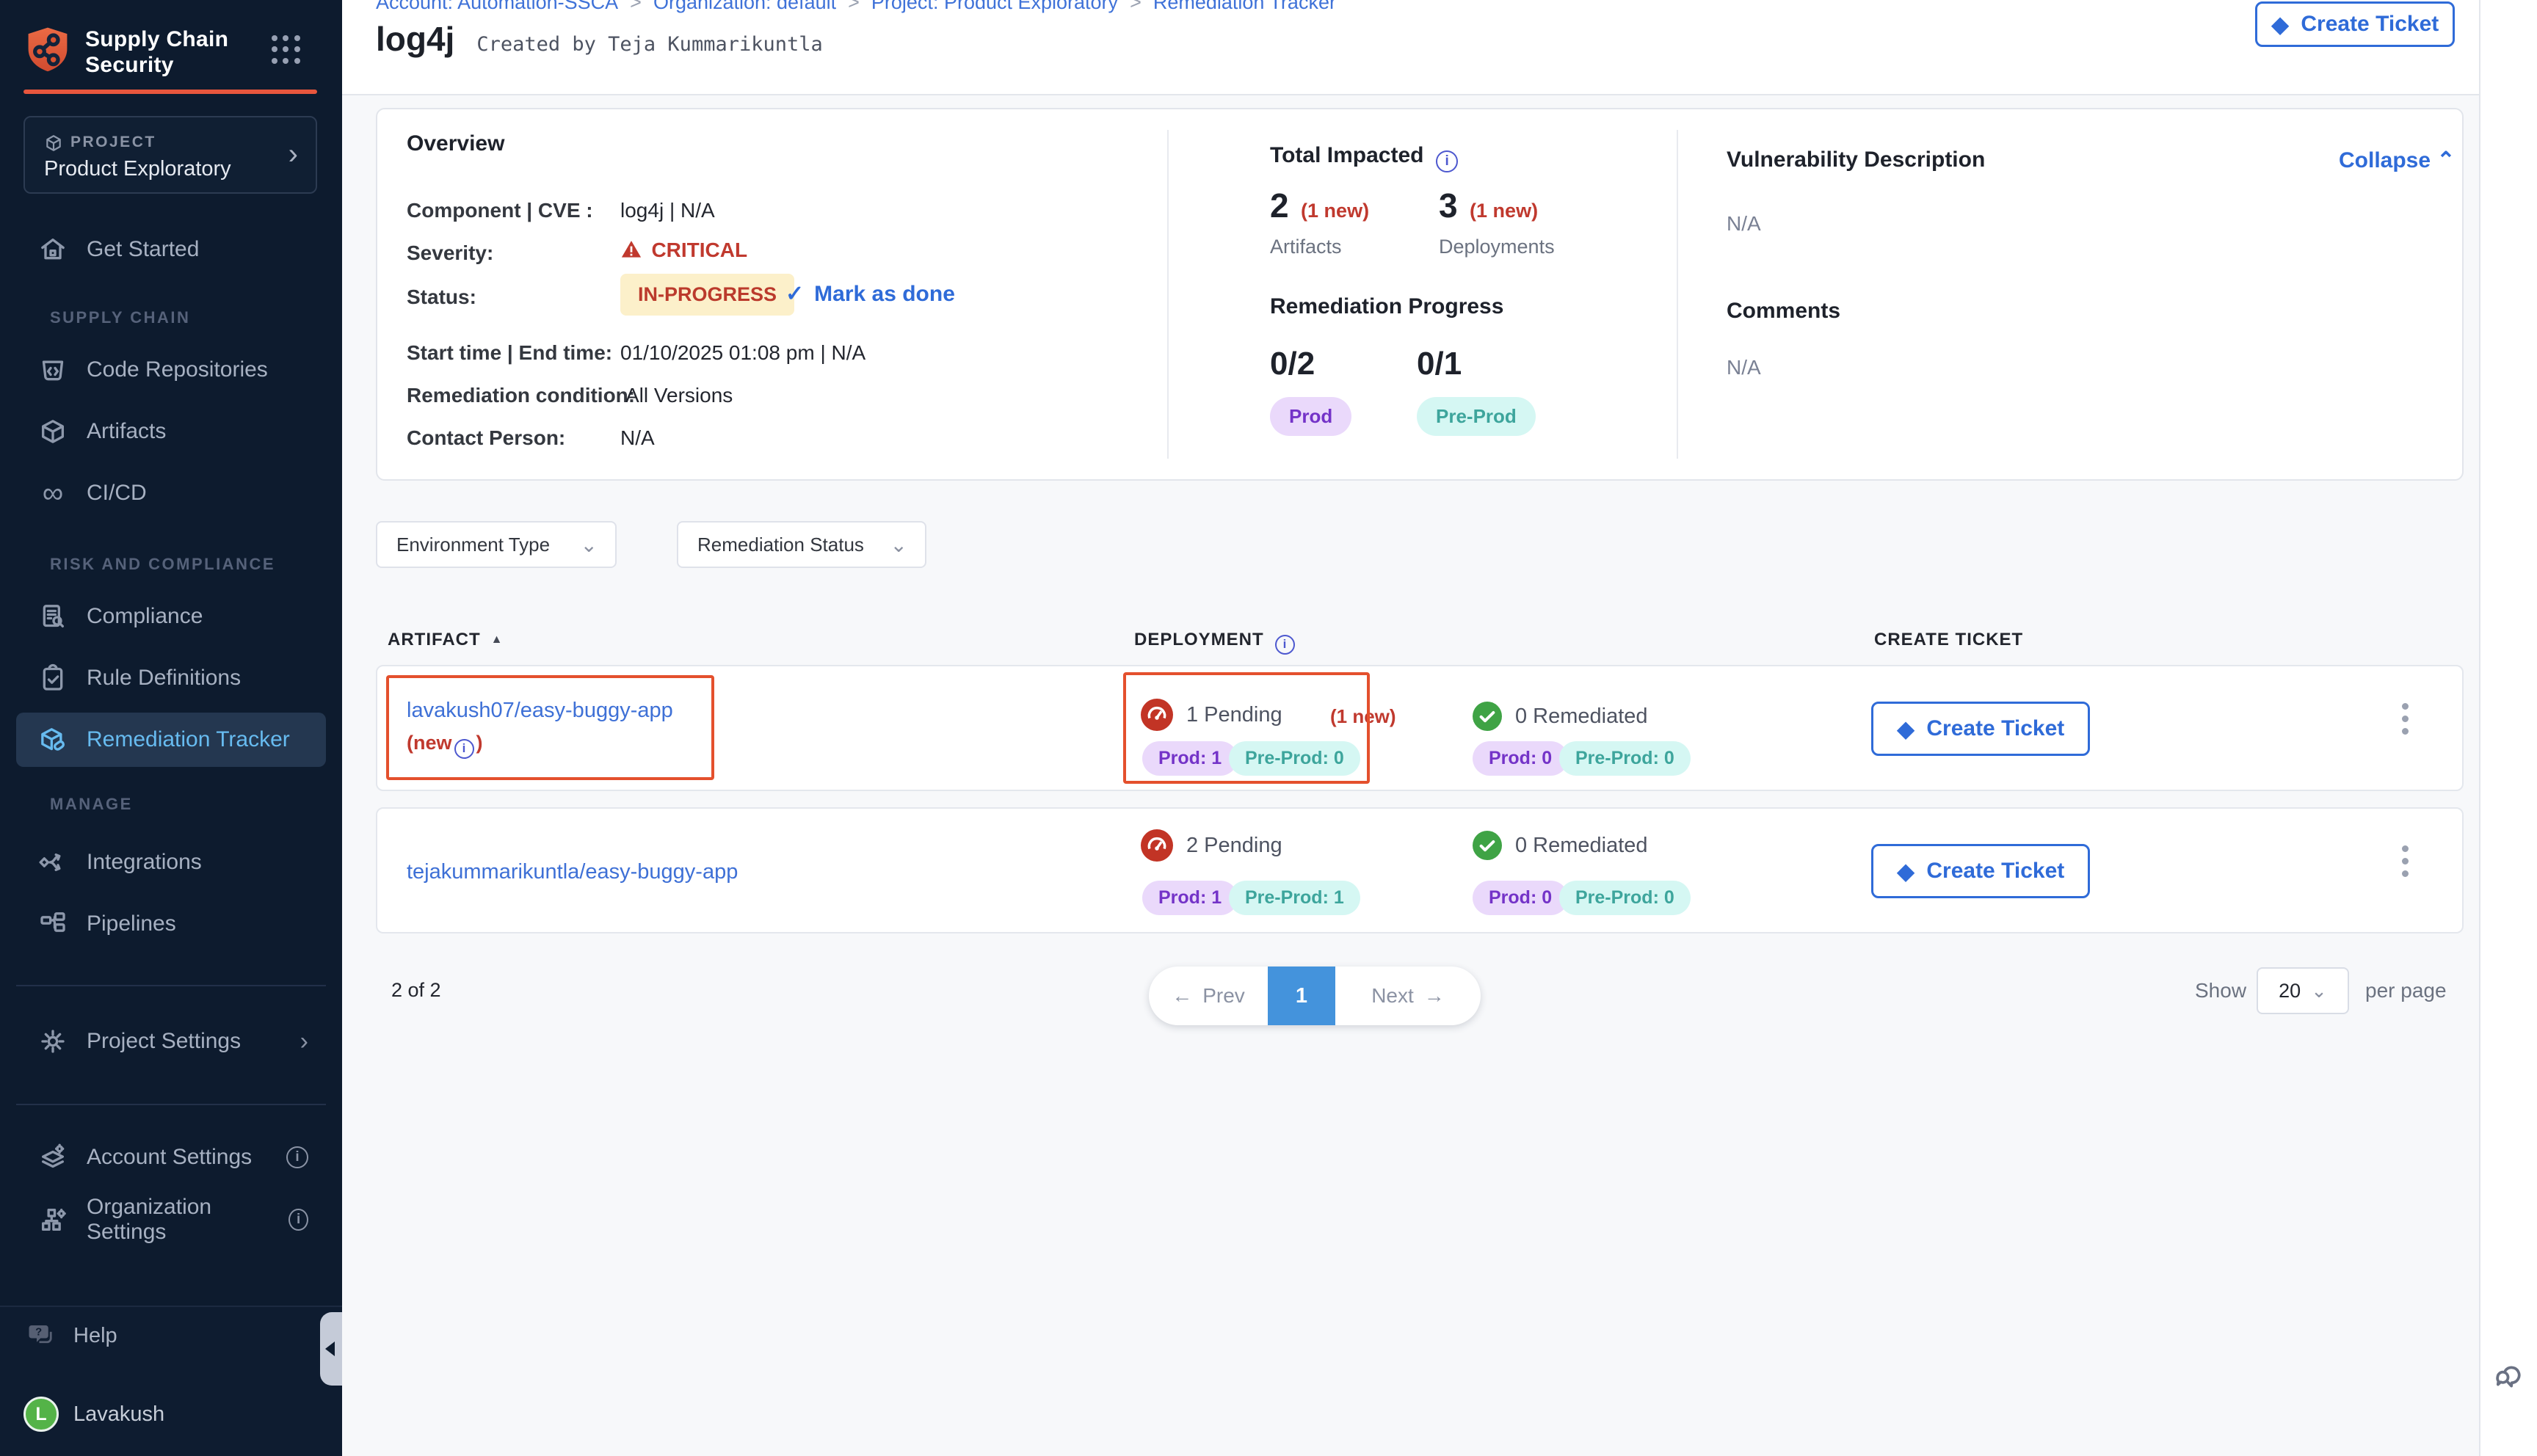  I want to click on arrow-left-icon: ←, so click(1182, 996).